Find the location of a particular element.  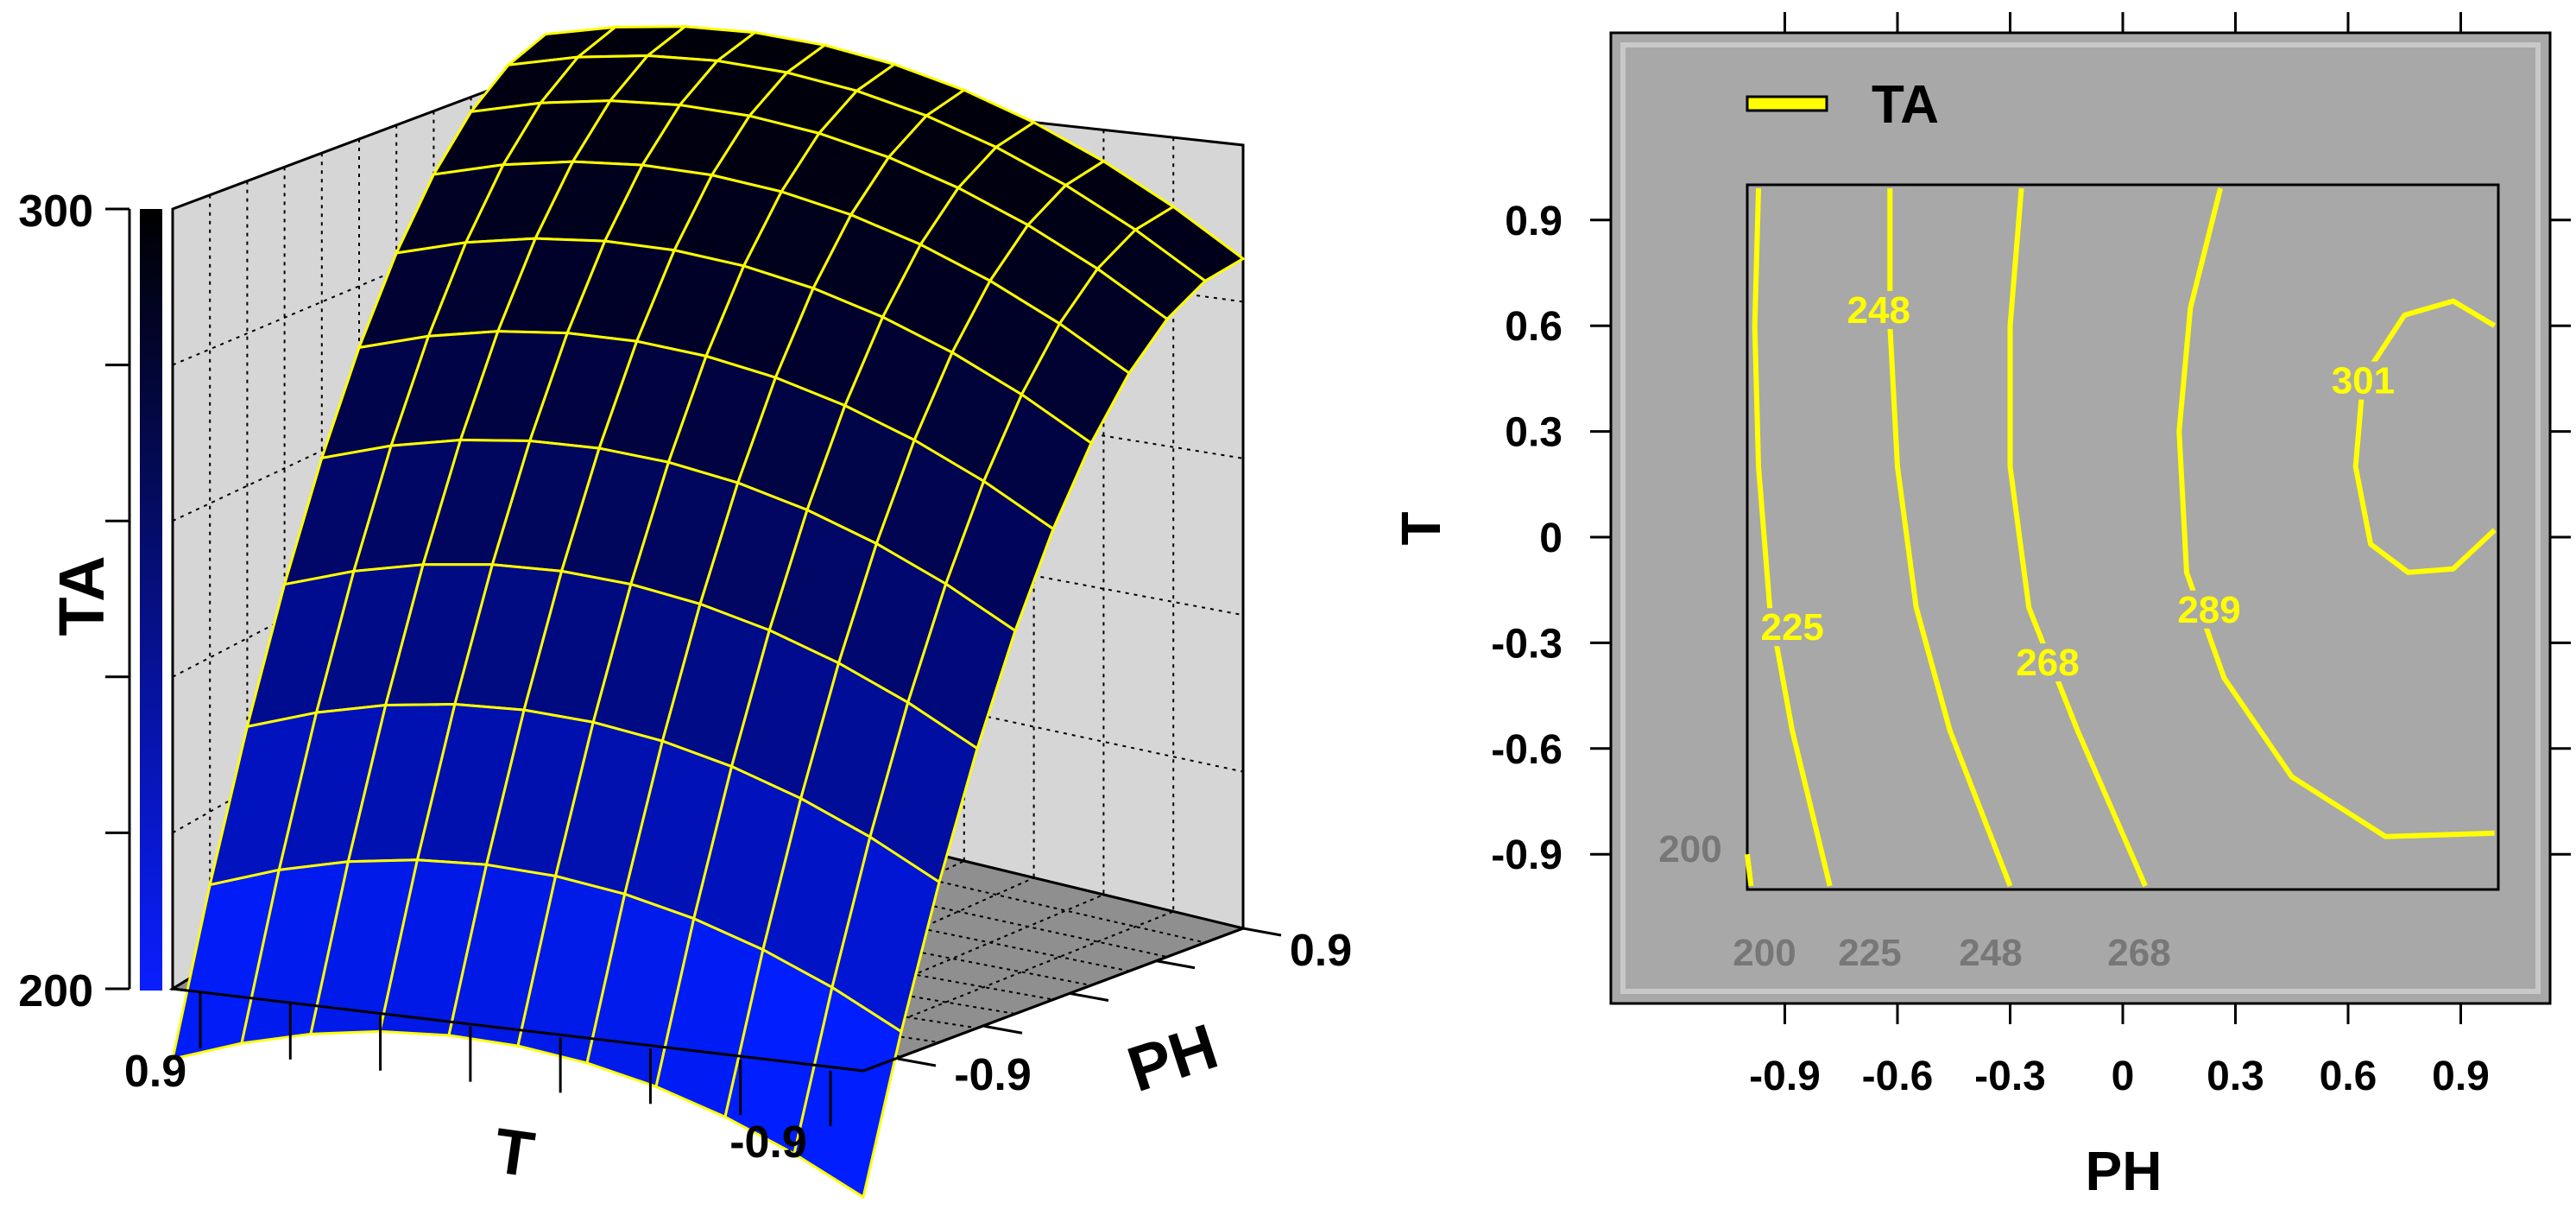

contour-level-label: 248 is located at coordinates (1878, 310).